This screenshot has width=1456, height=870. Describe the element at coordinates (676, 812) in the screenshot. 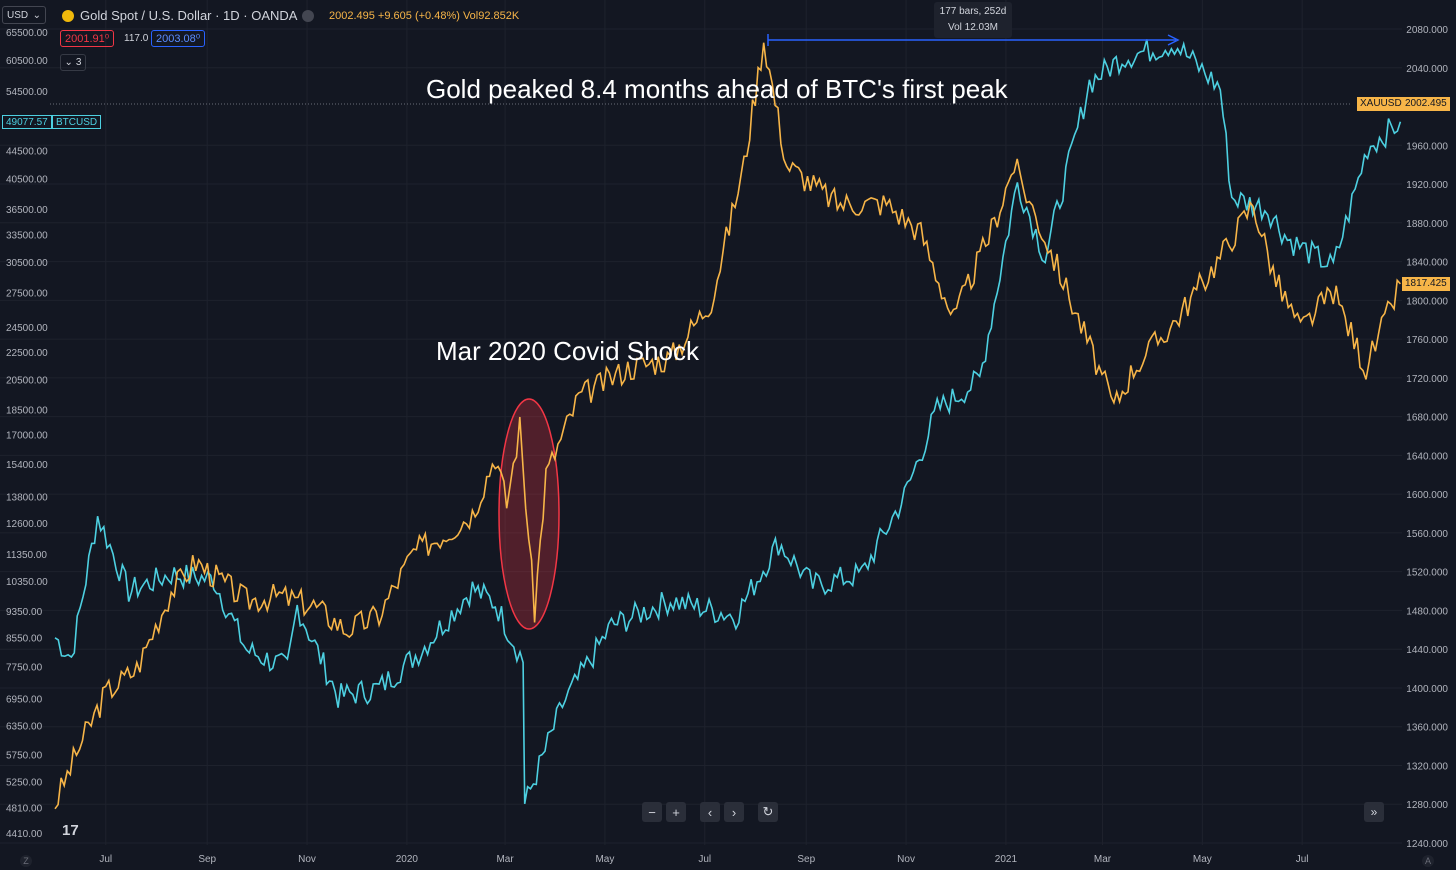

I see `plus-icon: +` at that location.